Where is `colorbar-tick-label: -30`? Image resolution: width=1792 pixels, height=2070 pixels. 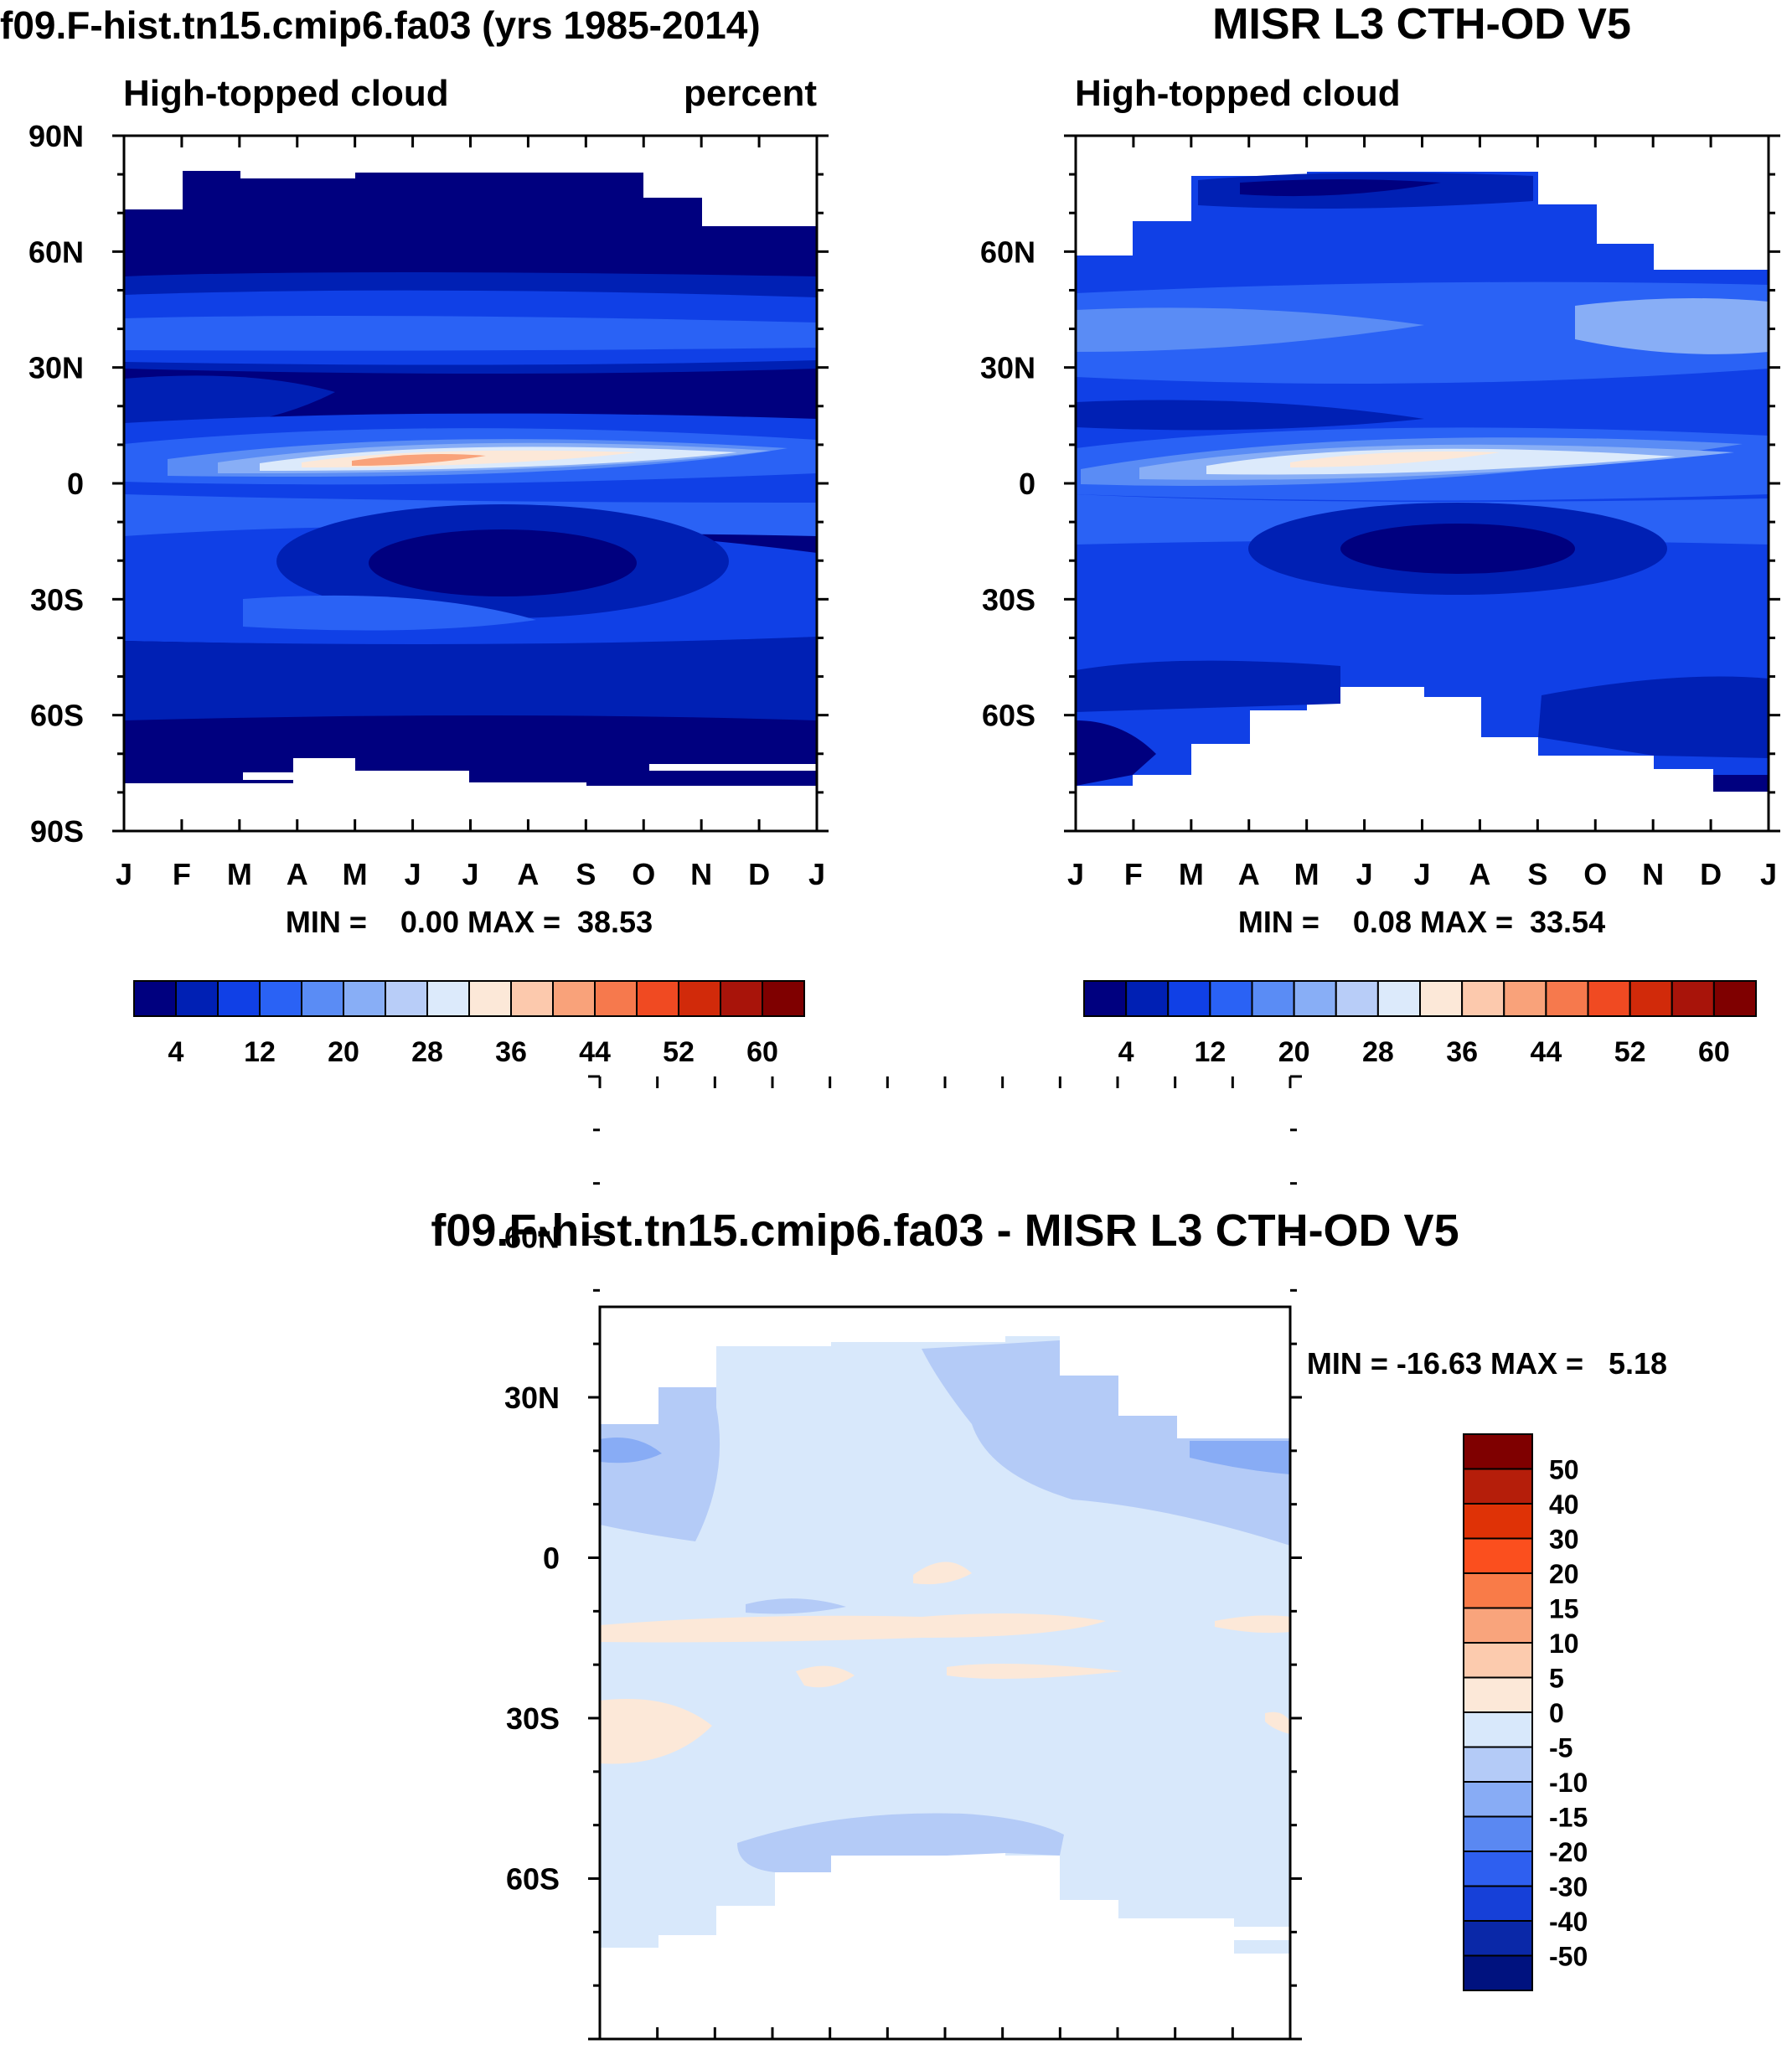
colorbar-tick-label: -30 is located at coordinates (1568, 1887).